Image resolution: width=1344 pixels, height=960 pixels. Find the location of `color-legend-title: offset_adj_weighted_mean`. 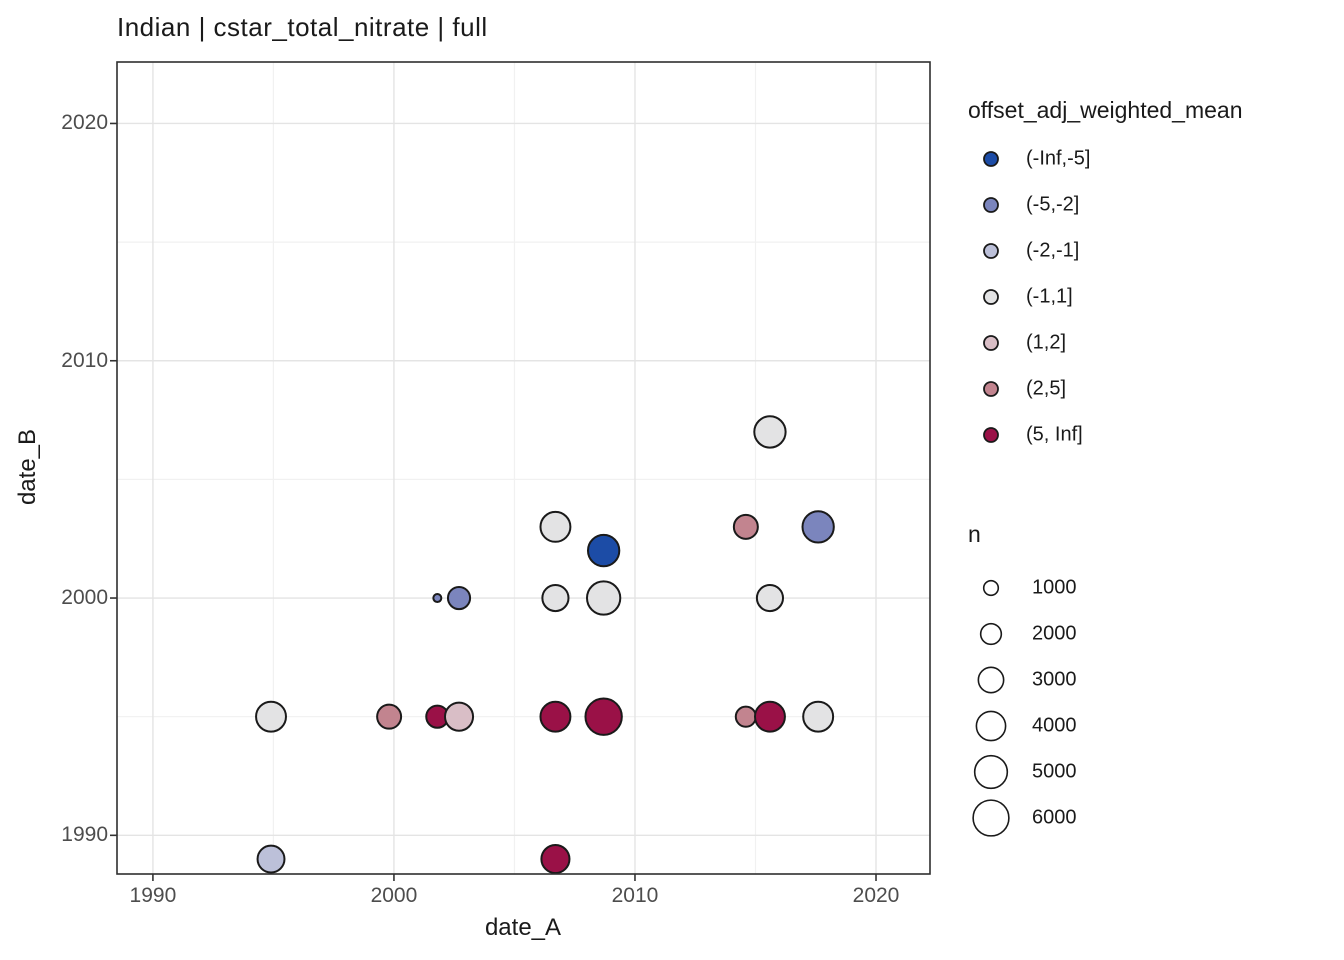

color-legend-title: offset_adj_weighted_mean is located at coordinates (1105, 110).